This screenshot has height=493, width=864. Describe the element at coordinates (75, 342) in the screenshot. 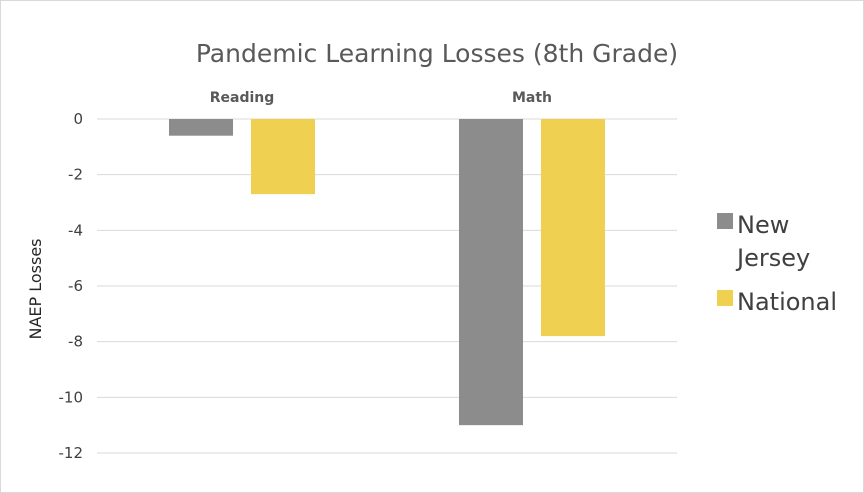

I see `y-tick-label: -8` at that location.